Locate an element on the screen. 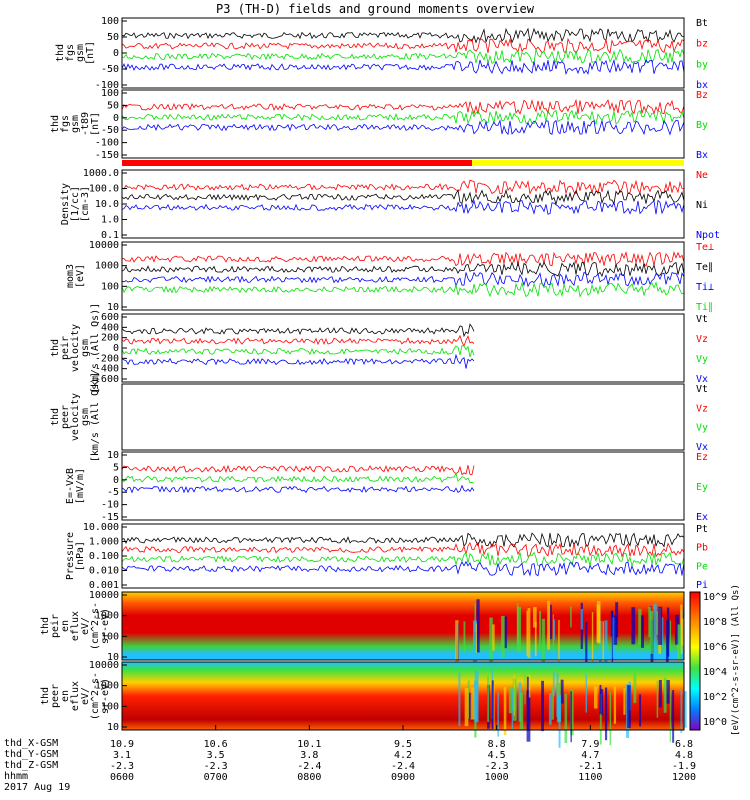 The width and height of the screenshot is (750, 800). ytick-label: -15 is located at coordinates (110, 517).